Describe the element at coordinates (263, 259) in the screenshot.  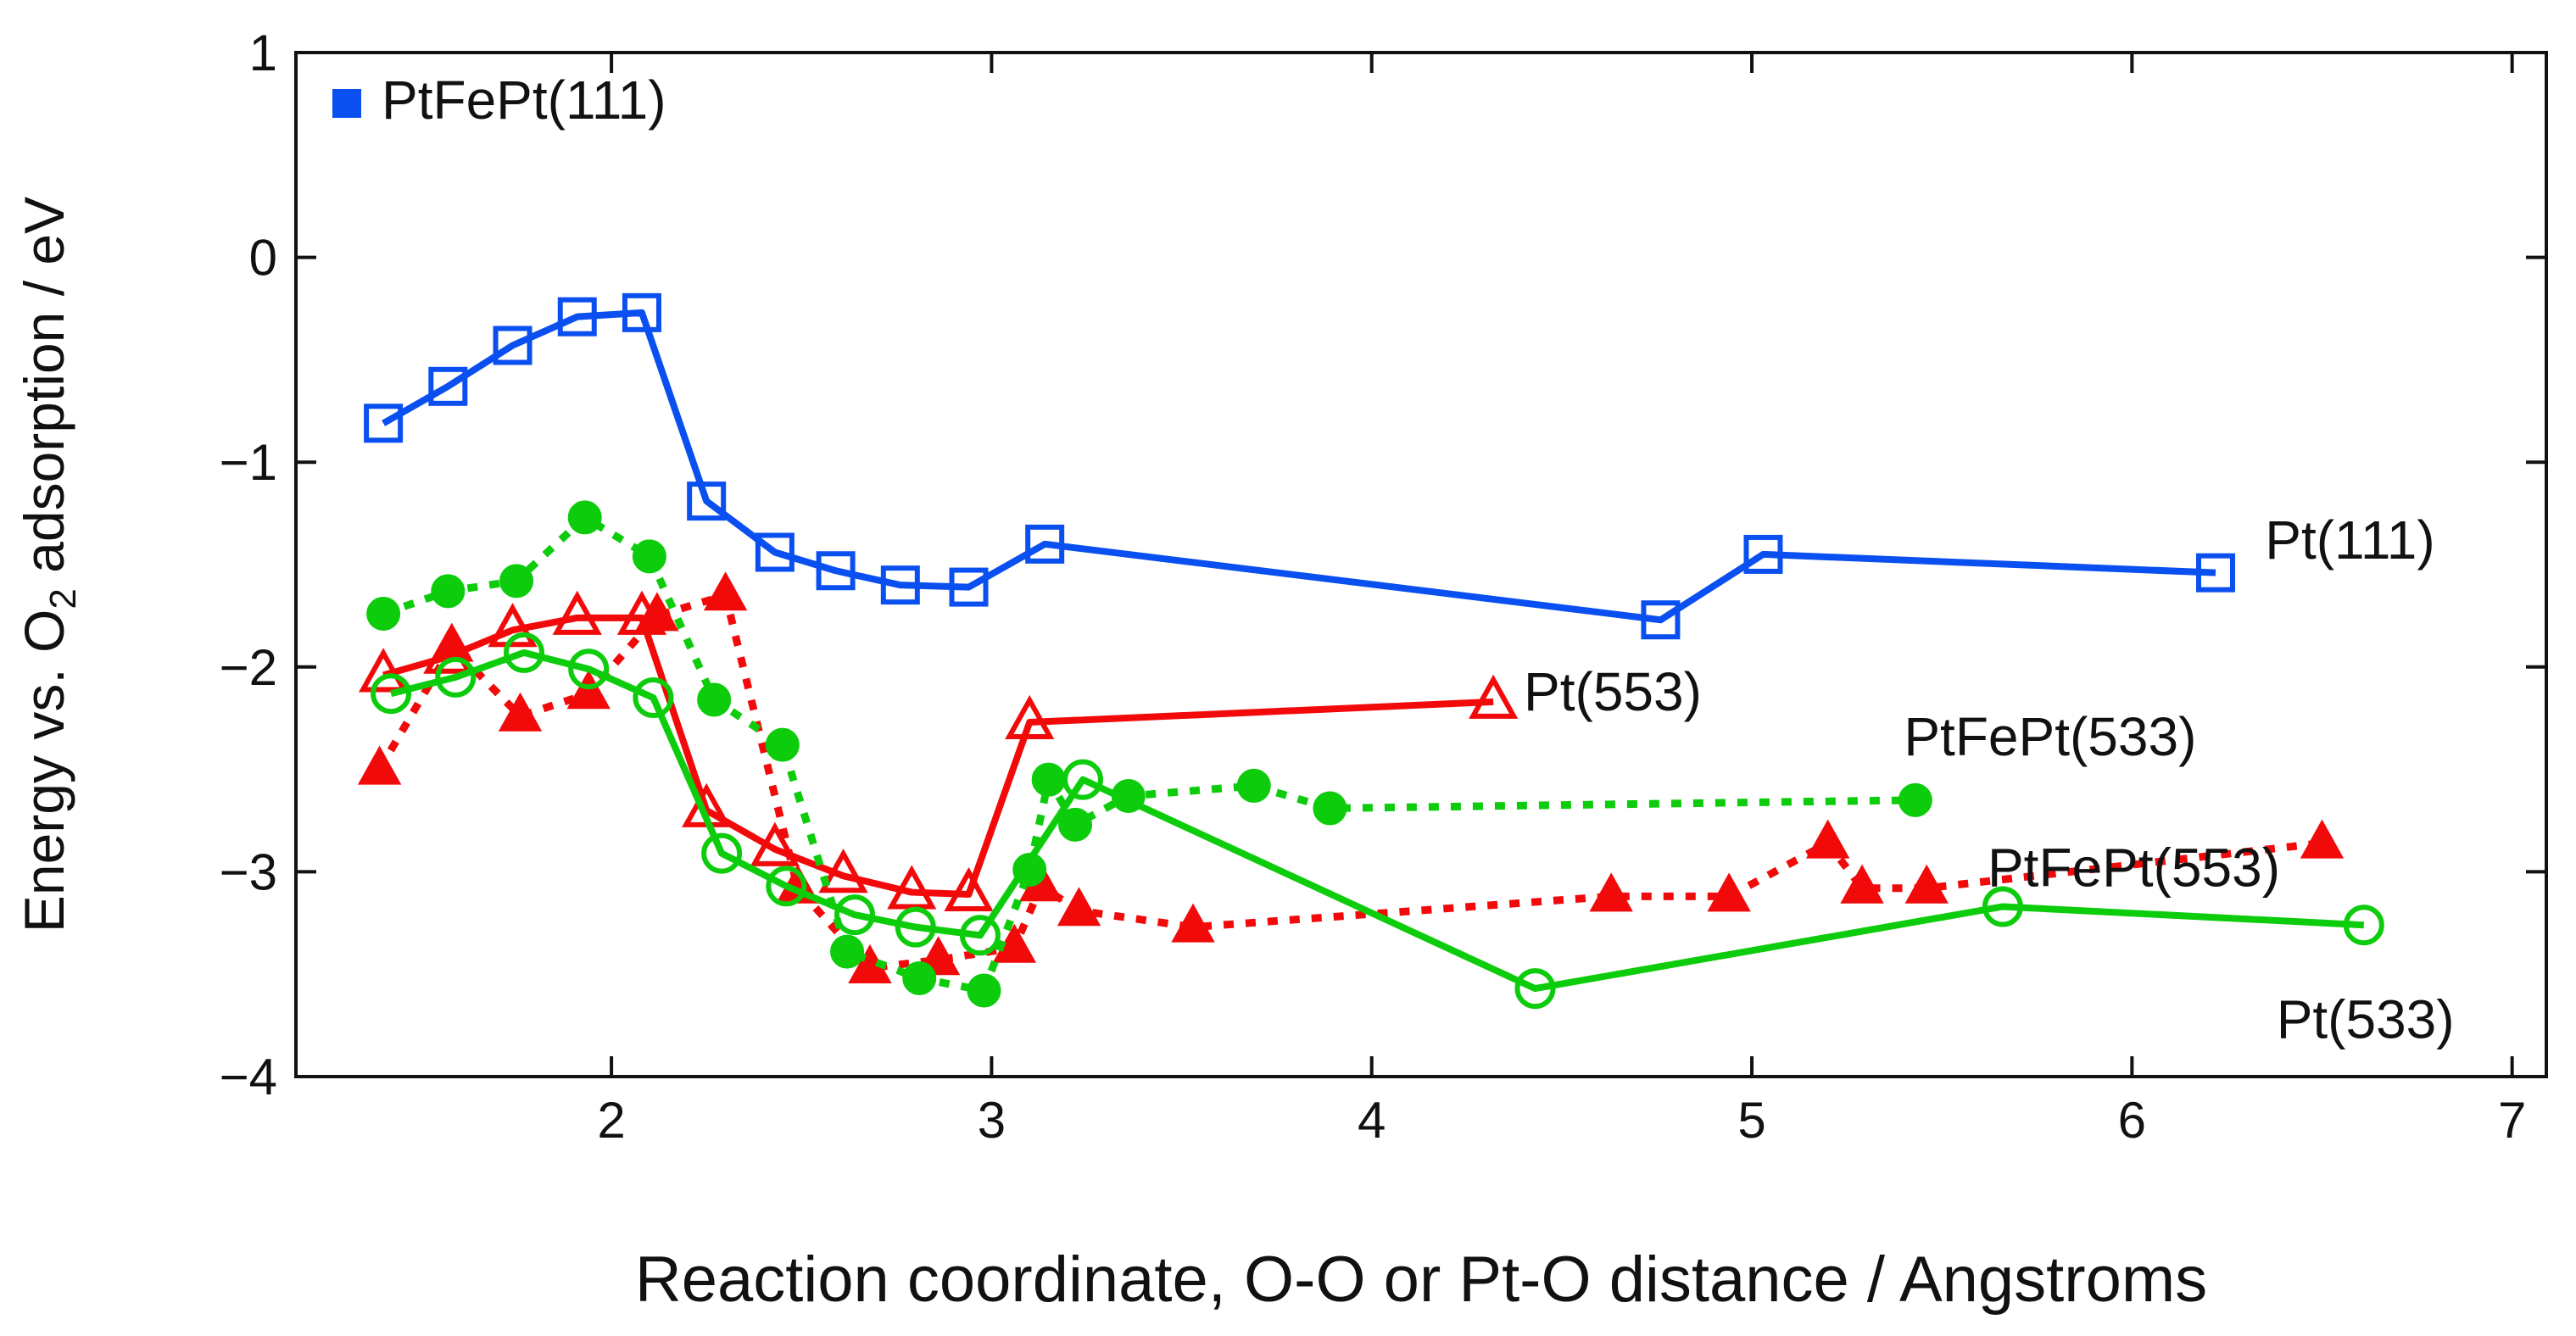
I see `y-tick-label: 0` at that location.